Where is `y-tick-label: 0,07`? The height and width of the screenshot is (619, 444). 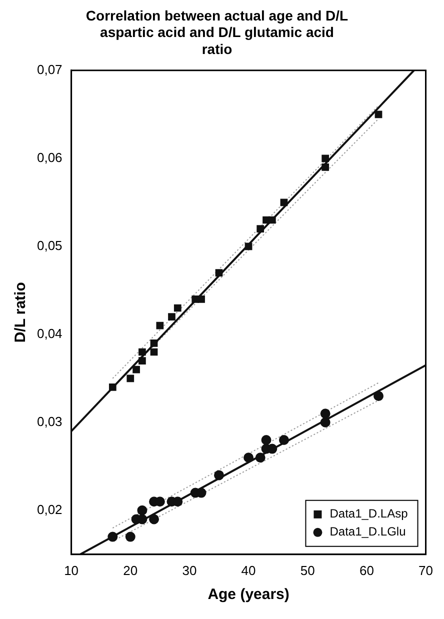
y-tick-label: 0,07 is located at coordinates (49, 69).